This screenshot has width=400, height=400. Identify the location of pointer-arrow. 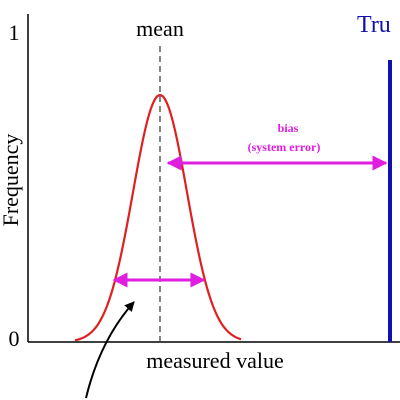
(110, 350).